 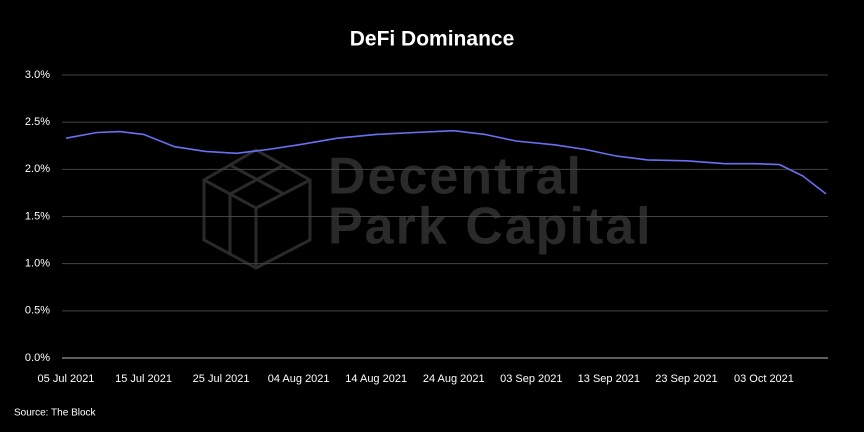 I want to click on y-tick-label: 1.5%, so click(x=37, y=216).